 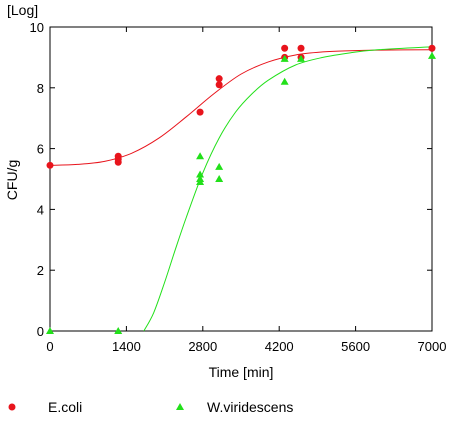 I want to click on y-tick-label: 8, so click(x=40, y=88).